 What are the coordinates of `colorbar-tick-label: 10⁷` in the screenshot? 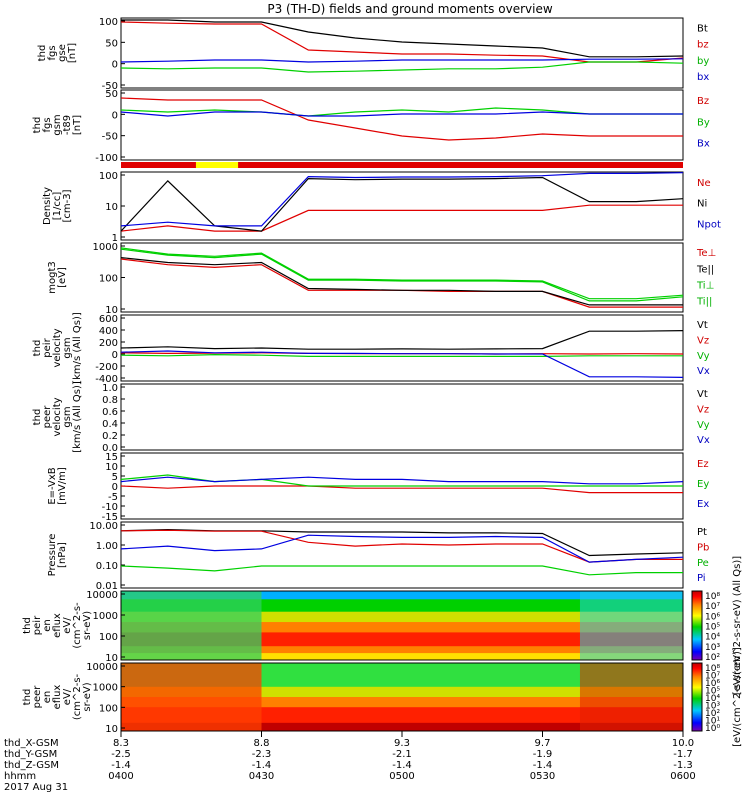 It's located at (712, 677).